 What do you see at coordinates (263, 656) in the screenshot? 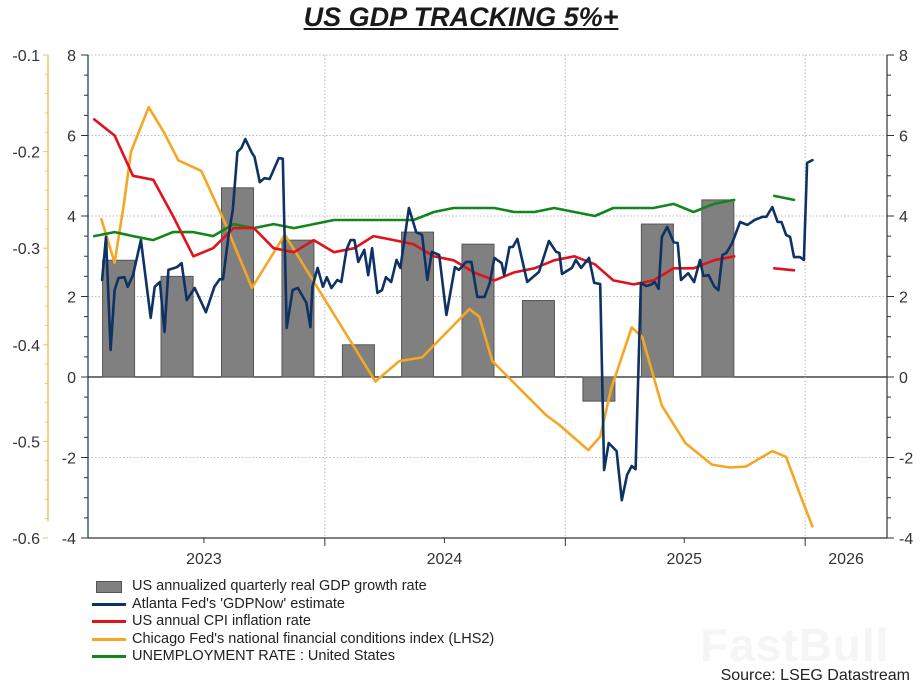
I see `legend-label: UNEMPLOYMENT RATE : United States` at bounding box center [263, 656].